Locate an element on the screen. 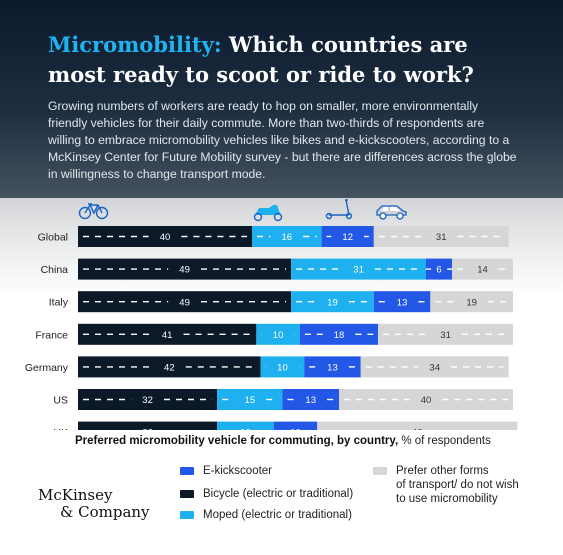 This screenshot has width=563, height=555. bar-moped: 31 is located at coordinates (358, 269).